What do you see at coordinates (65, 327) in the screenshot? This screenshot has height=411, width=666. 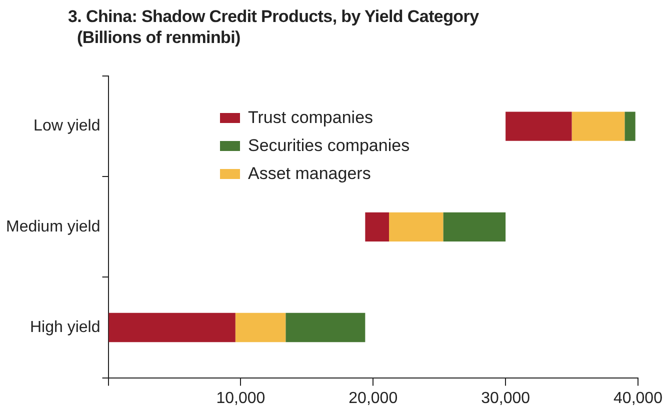 I see `y-tick-label: High yield` at bounding box center [65, 327].